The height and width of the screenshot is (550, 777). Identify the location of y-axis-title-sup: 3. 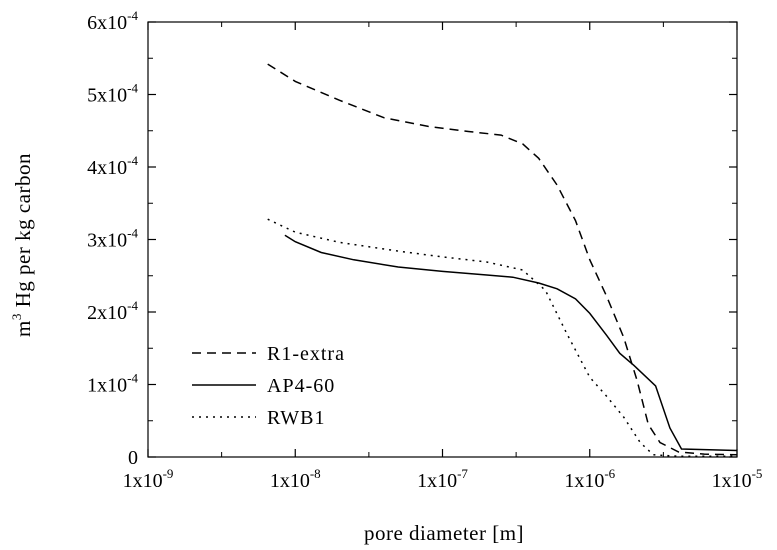
(16, 316).